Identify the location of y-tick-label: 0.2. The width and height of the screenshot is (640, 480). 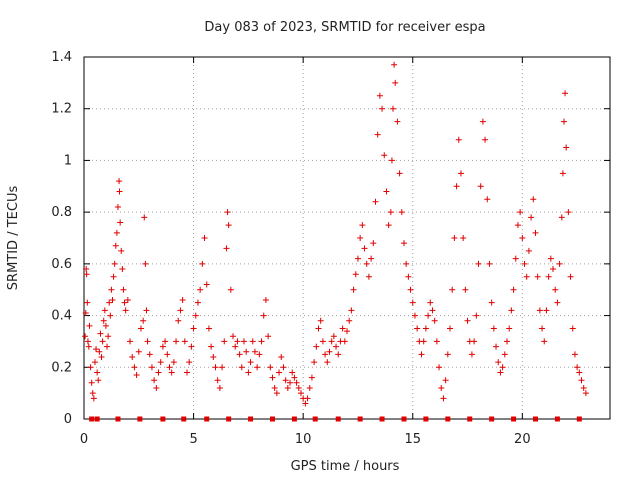
(61, 367).